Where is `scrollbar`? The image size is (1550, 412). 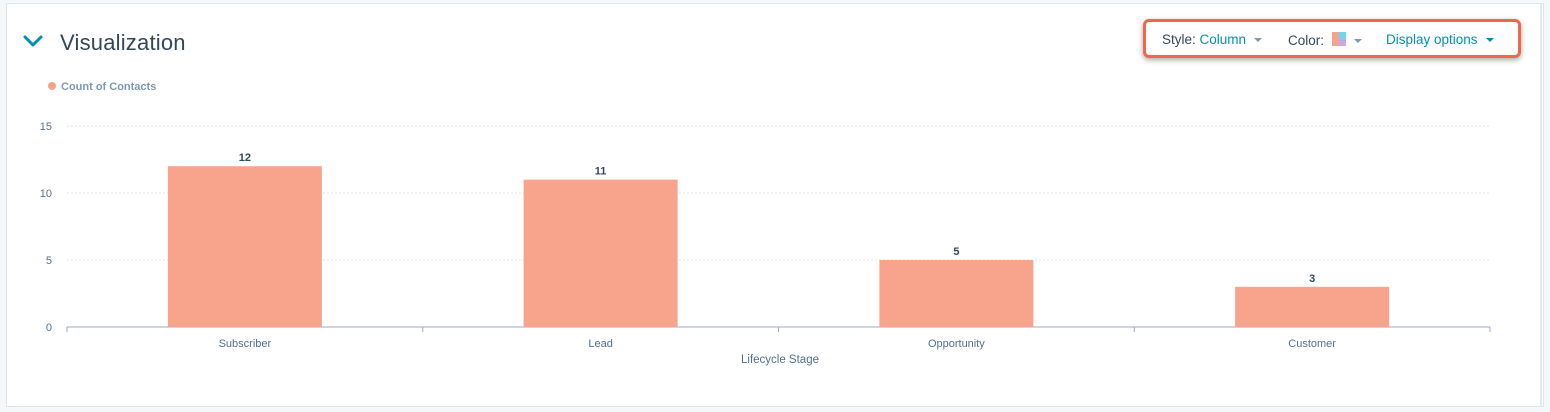 scrollbar is located at coordinates (1541, 205).